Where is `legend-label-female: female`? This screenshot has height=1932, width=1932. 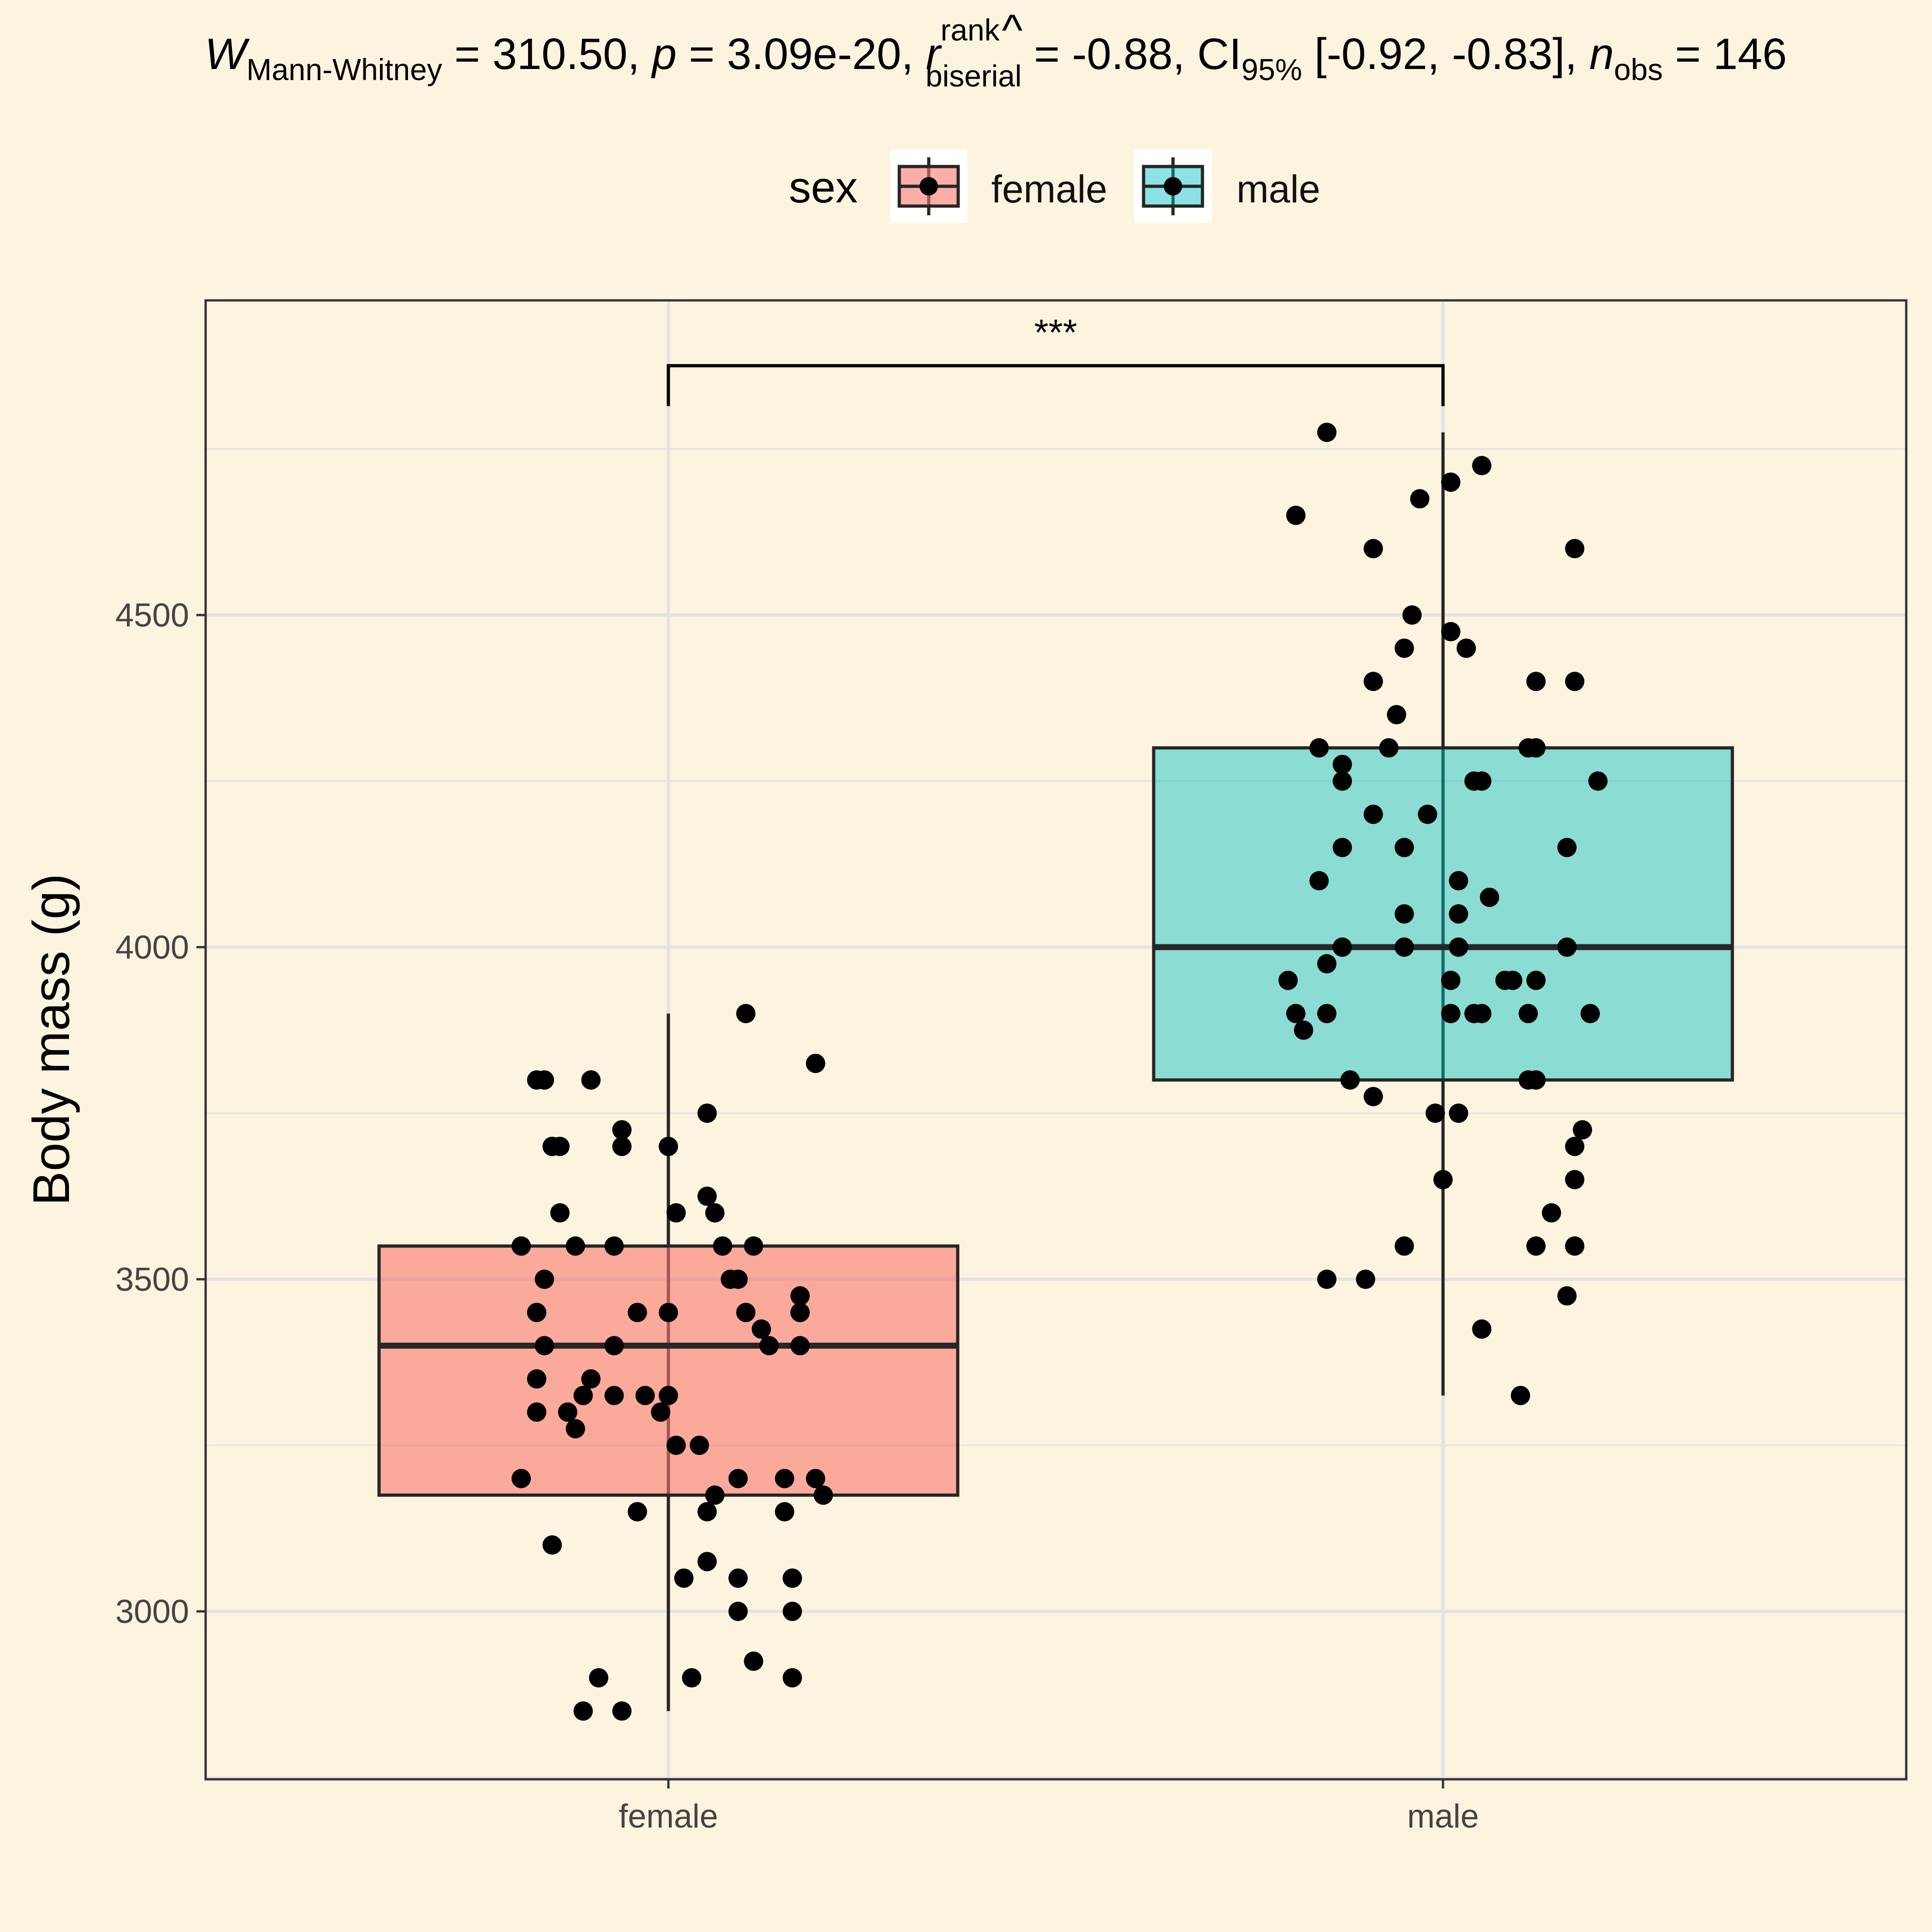
legend-label-female: female is located at coordinates (1049, 189).